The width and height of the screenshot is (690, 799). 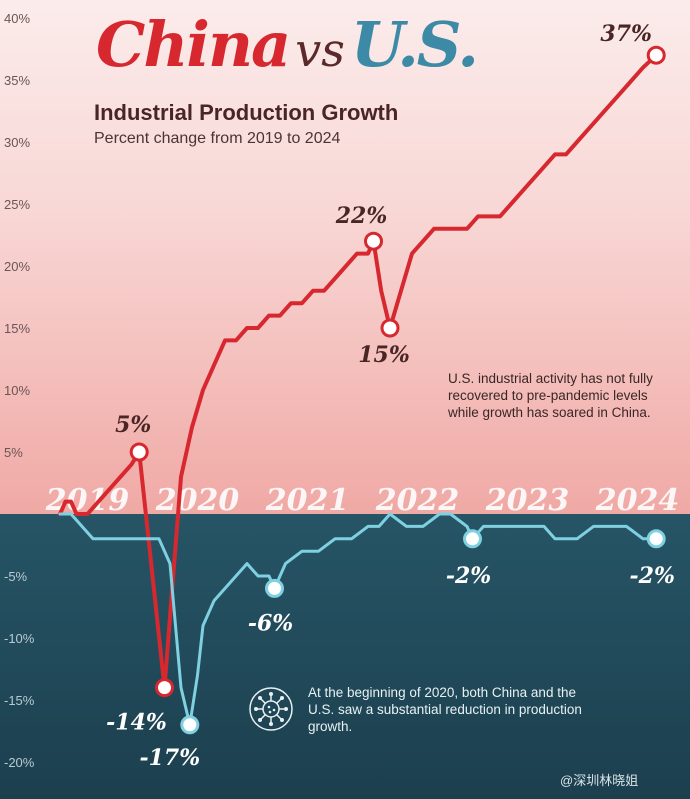 What do you see at coordinates (19, 700) in the screenshot?
I see `y-tick-label: -15%` at bounding box center [19, 700].